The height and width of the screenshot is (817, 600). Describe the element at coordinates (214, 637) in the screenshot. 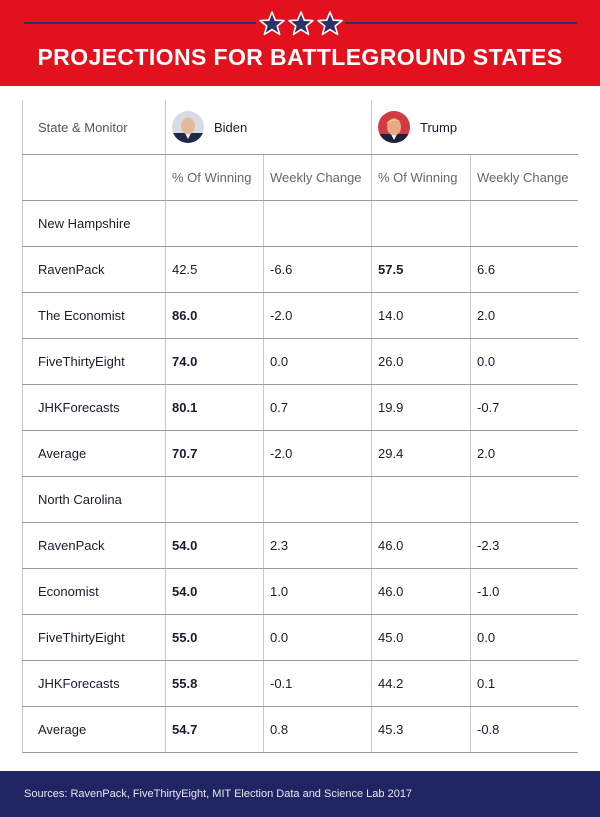

I see `biden-win: 55.0` at that location.